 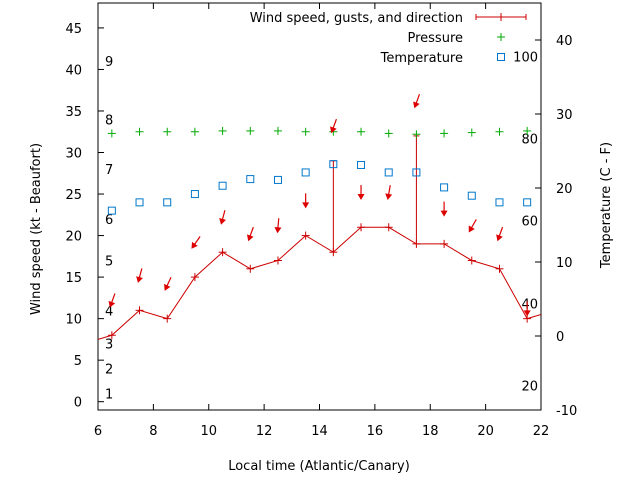 What do you see at coordinates (525, 57) in the screenshot?
I see `fahrenheit-label: 100` at bounding box center [525, 57].